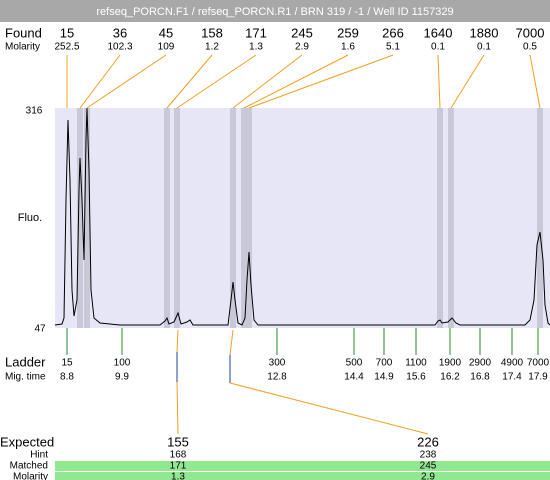  What do you see at coordinates (178, 476) in the screenshot?
I see `matched-molarity: 1.3` at bounding box center [178, 476].